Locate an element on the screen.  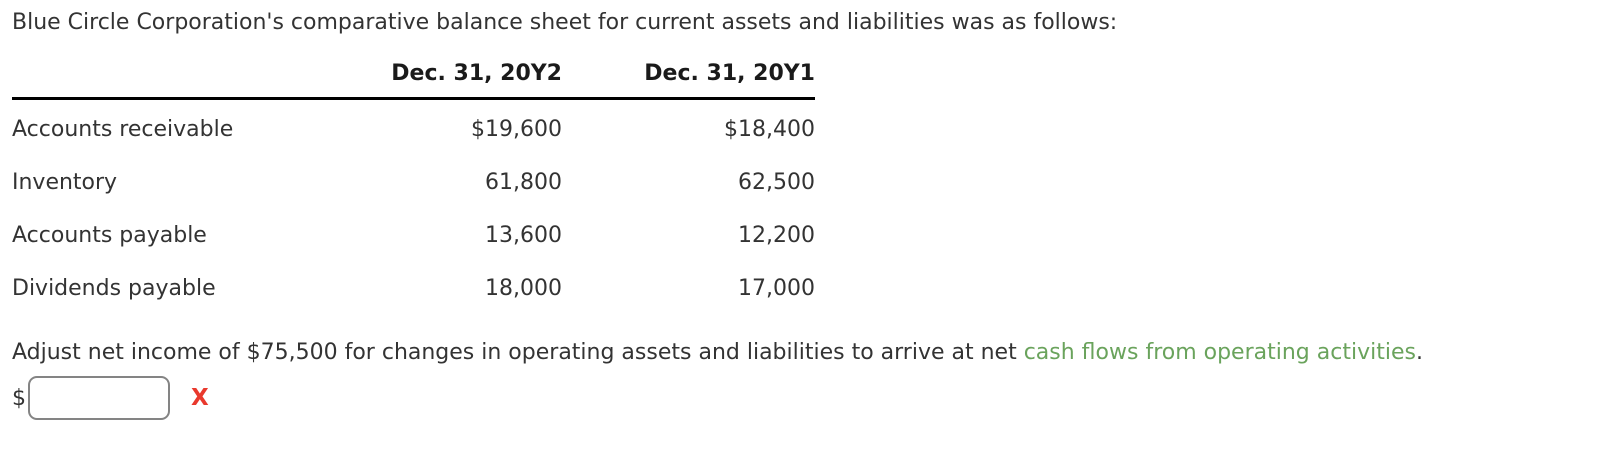
table-row-inventory: Inventory 61,800 62,500 is located at coordinates (413, 182).